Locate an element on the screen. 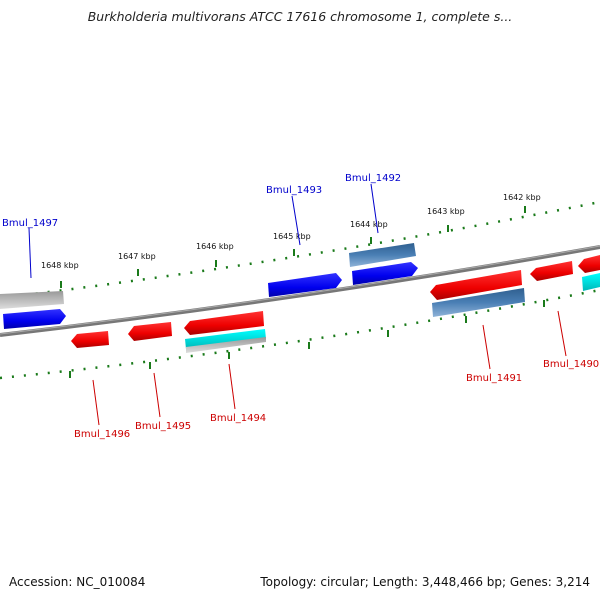  gene-label-bmul-1490: Bmul_1490 is located at coordinates (571, 364).